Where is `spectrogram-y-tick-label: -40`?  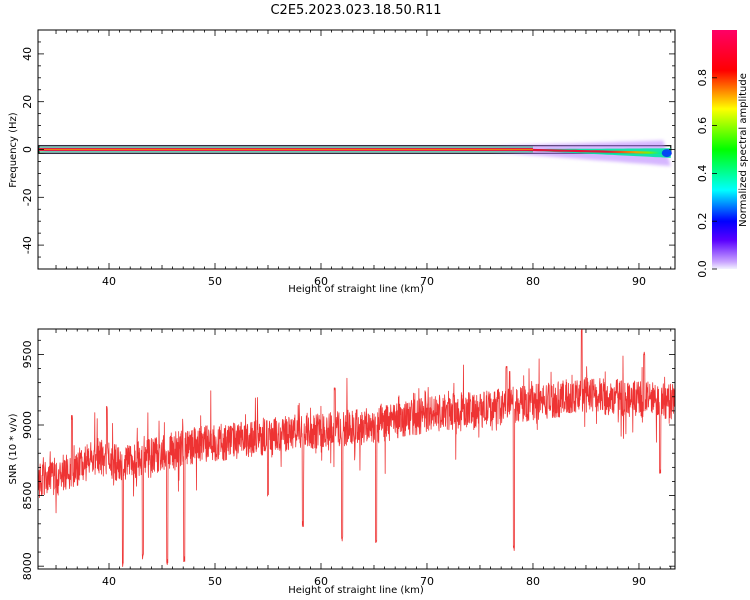
spectrogram-y-tick-label: -40 is located at coordinates (27, 245).